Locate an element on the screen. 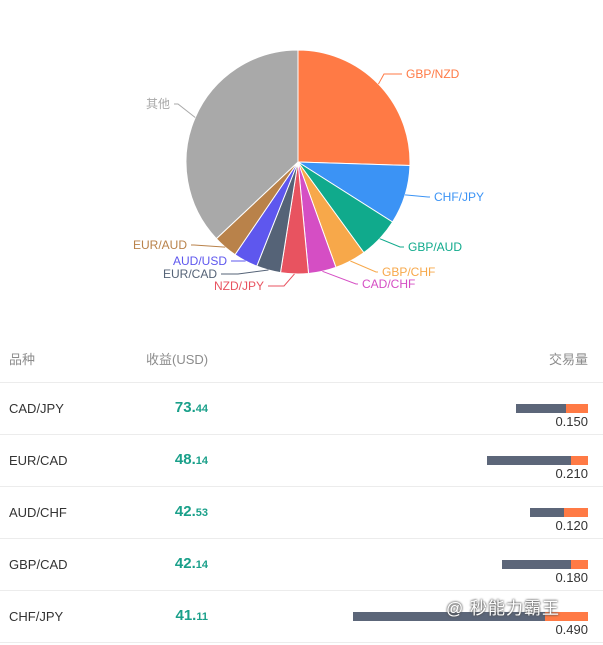 The height and width of the screenshot is (645, 603). row-symbol: EUR/CAD is located at coordinates (38, 460).